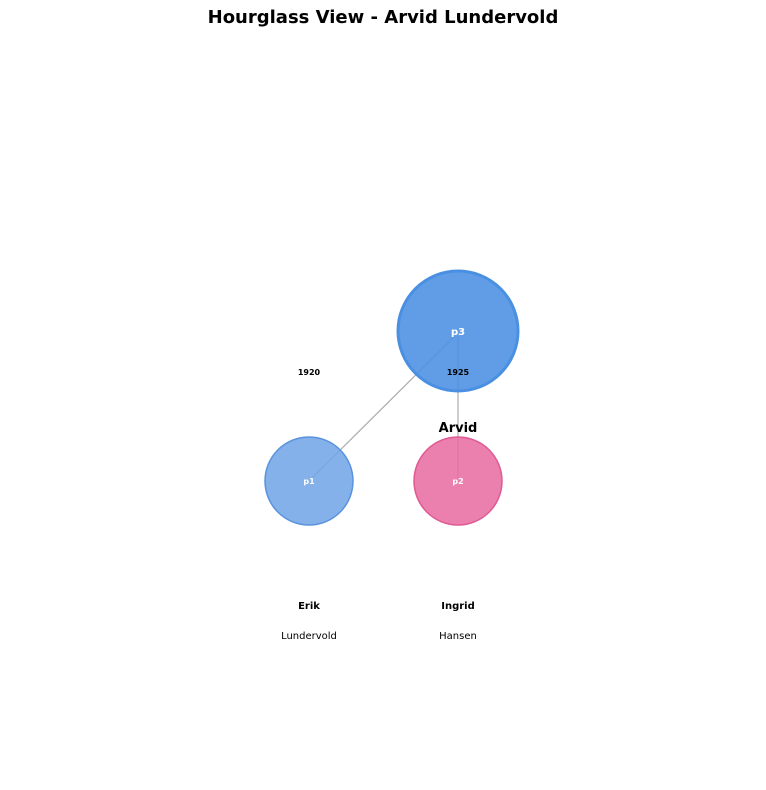 The width and height of the screenshot is (766, 790). Describe the element at coordinates (309, 606) in the screenshot. I see `first-name-label: Erik` at that location.